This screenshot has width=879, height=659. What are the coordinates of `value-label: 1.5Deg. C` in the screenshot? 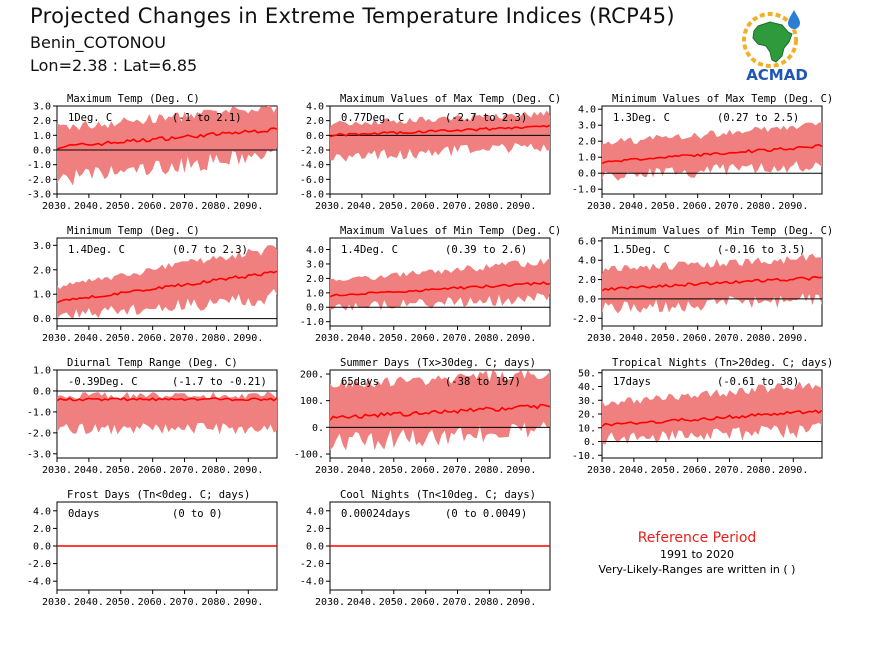 It's located at (641, 250).